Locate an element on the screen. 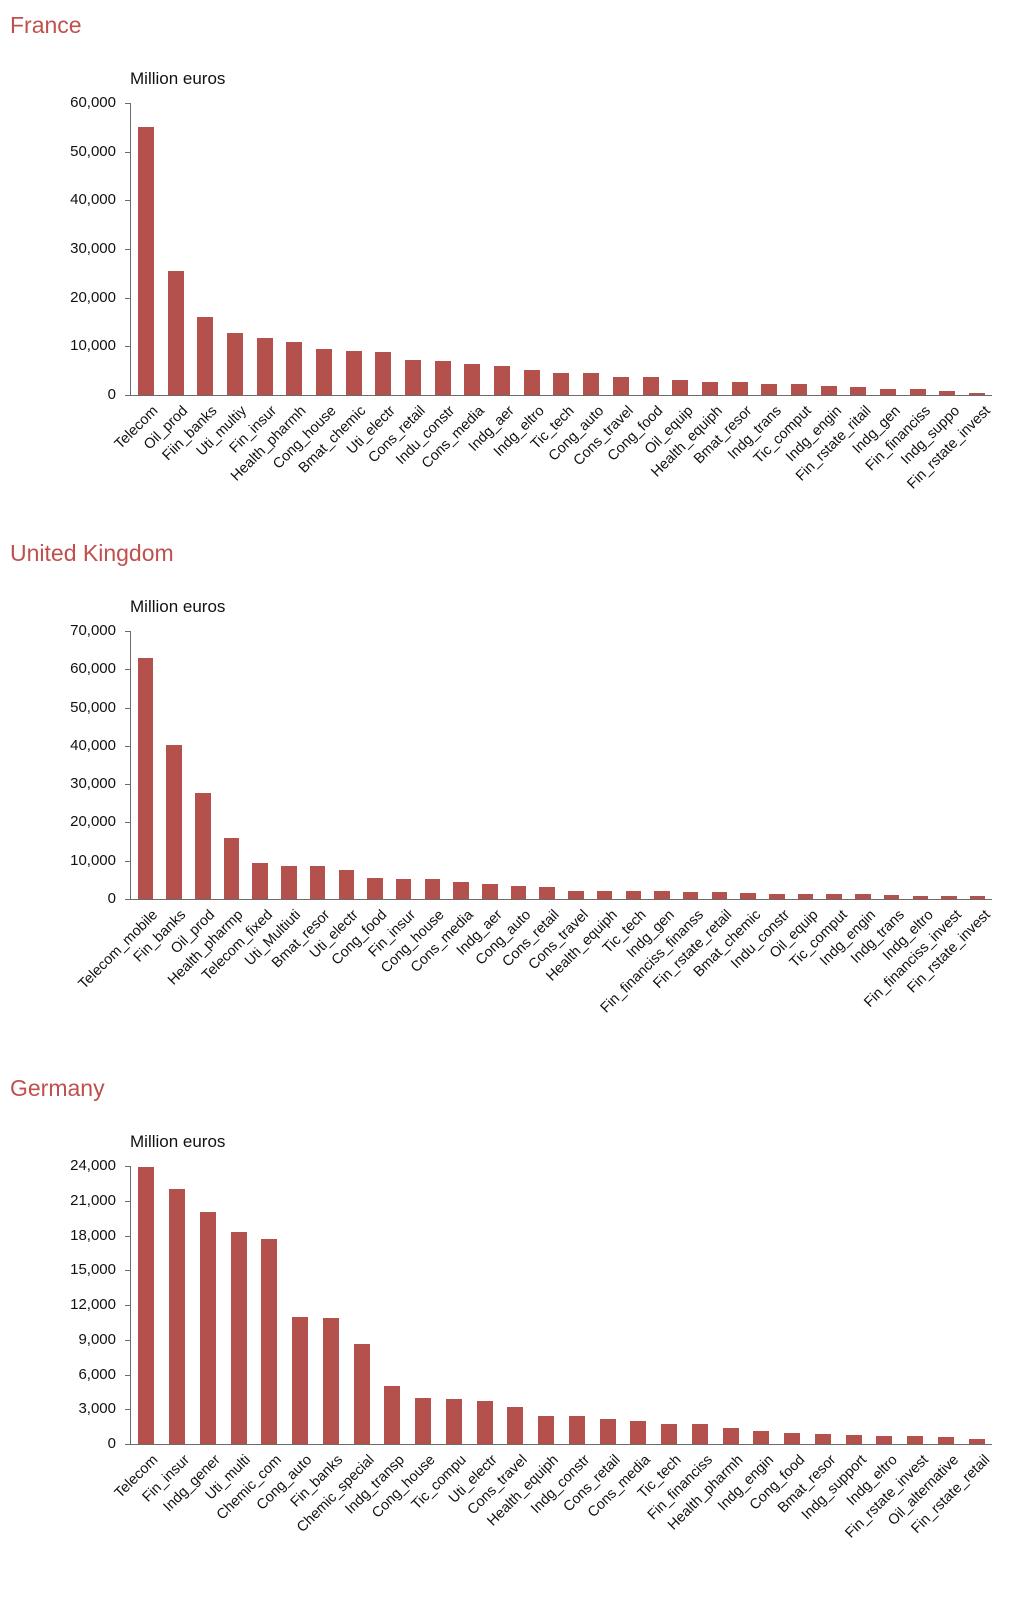  x-slot: Cong_food is located at coordinates (359, 972).